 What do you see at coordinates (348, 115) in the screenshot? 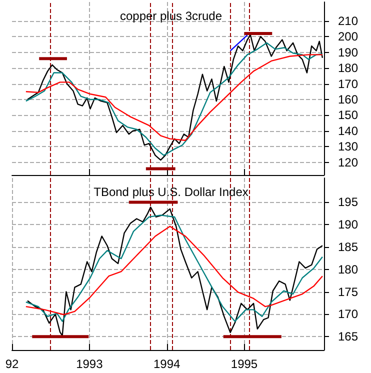
I see `y-tick-label: 150` at bounding box center [348, 115].